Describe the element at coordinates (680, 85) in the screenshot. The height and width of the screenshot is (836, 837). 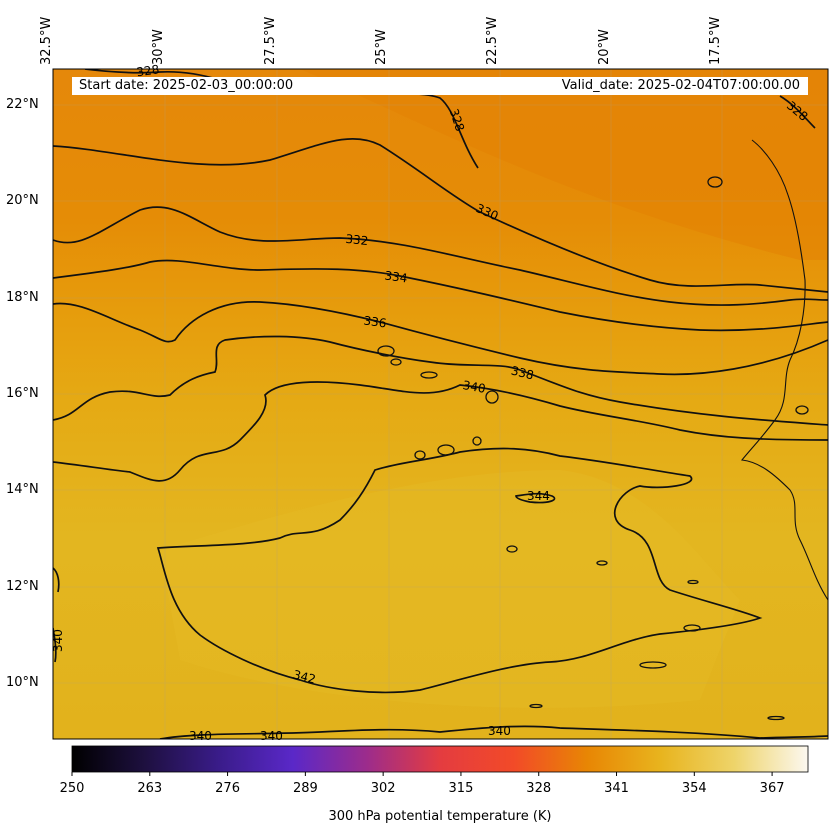
I see `valid-date: Valid_date: 2025-02-04T07:00:00.00` at that location.